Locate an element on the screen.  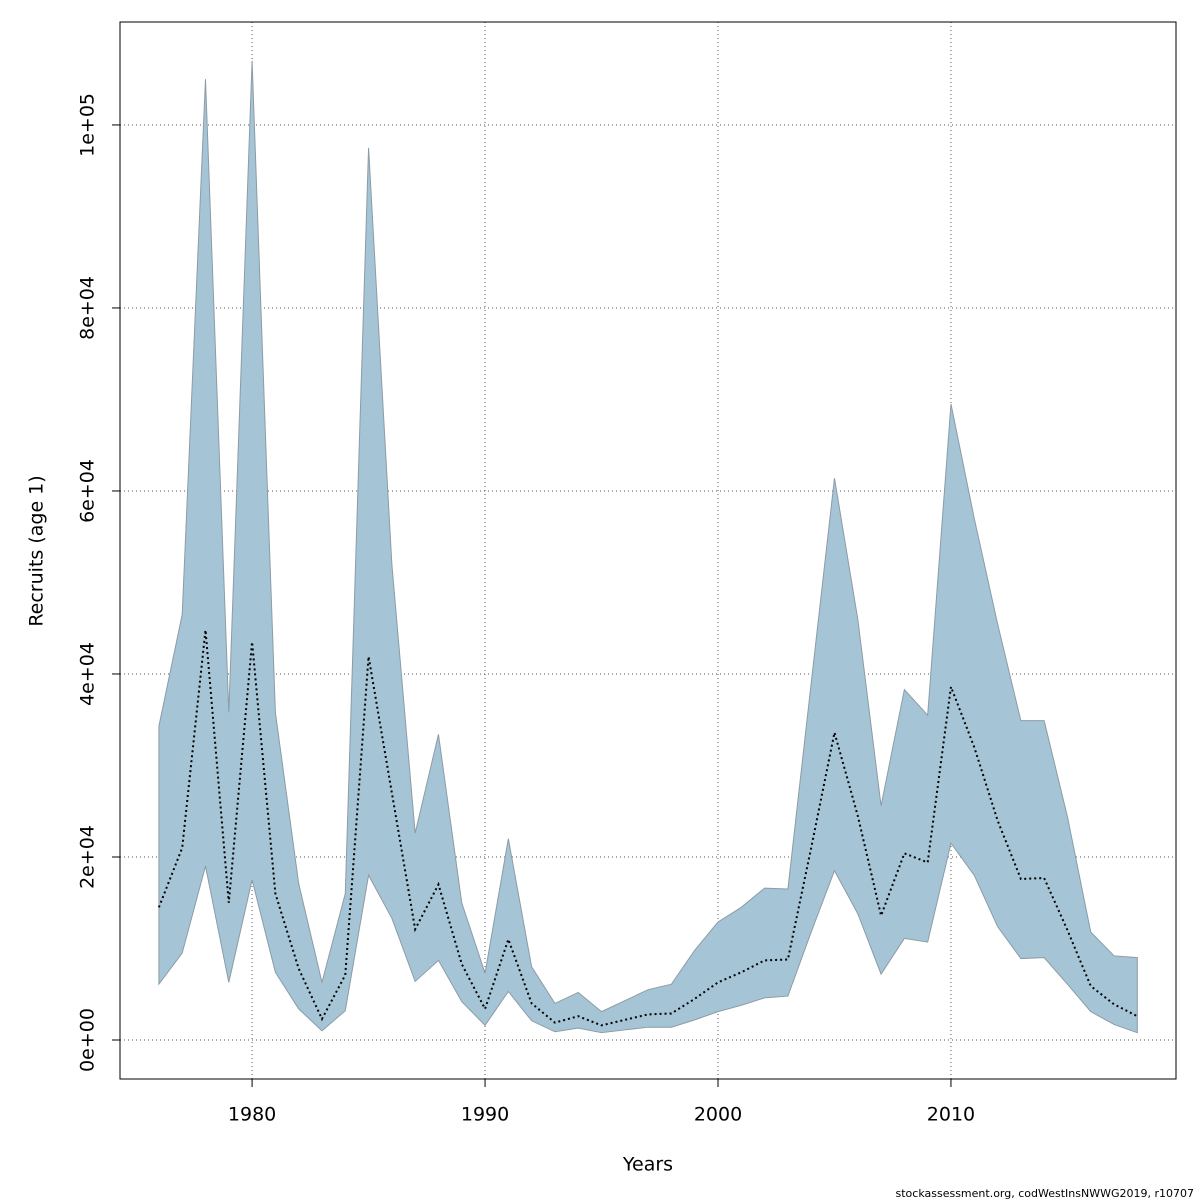
y-tick-label: 4e+04 is located at coordinates (88, 674).